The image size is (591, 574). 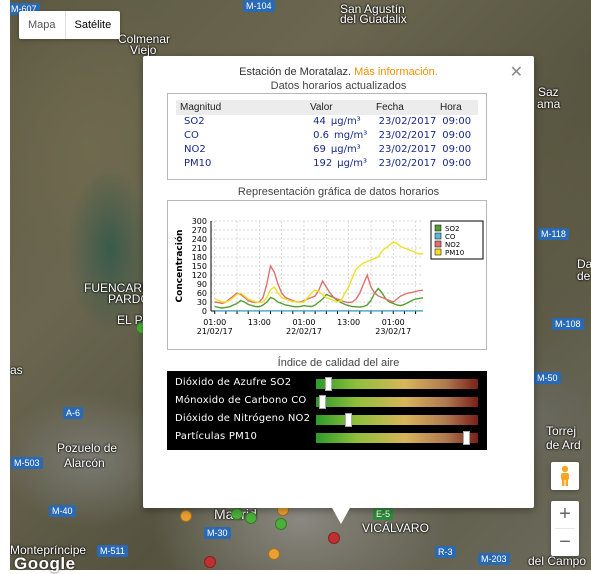 What do you see at coordinates (327, 107) in the screenshot?
I see `table-header: Magnitud Valor Fecha Hora` at bounding box center [327, 107].